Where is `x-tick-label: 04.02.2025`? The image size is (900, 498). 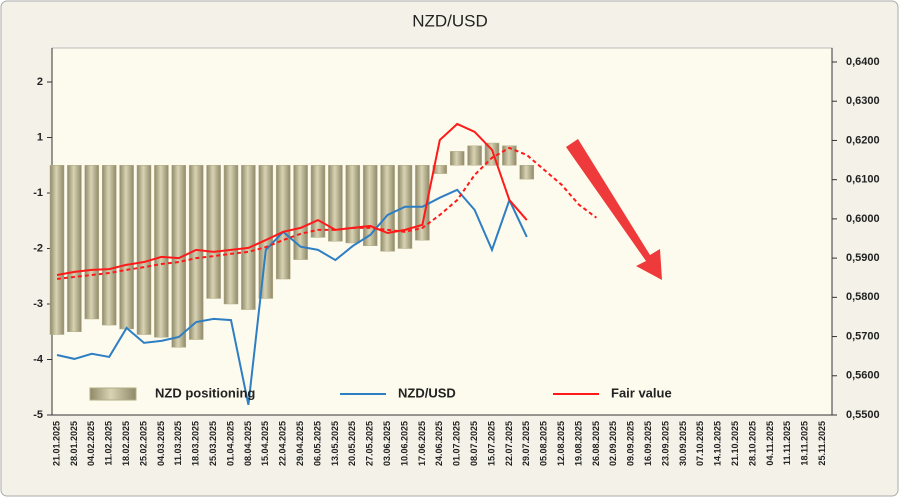 x-tick-label: 04.02.2025 is located at coordinates (91, 443).